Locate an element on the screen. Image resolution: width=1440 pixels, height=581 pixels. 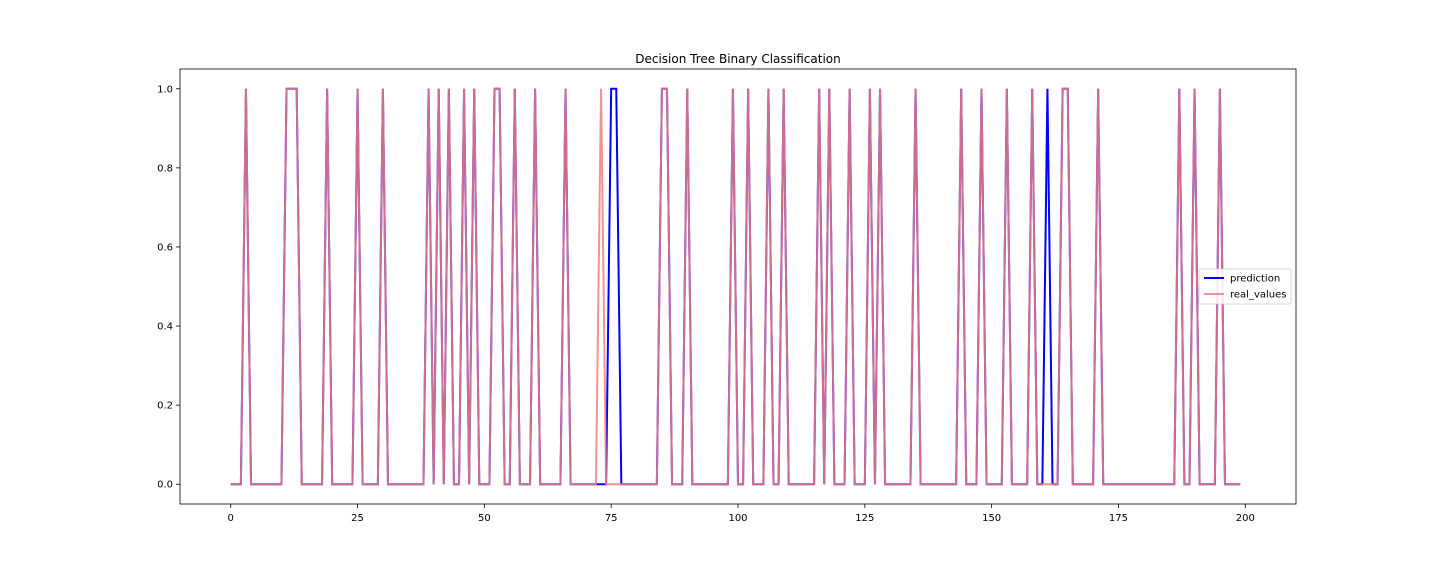
y-tick-label: 0.2 is located at coordinates (165, 406).